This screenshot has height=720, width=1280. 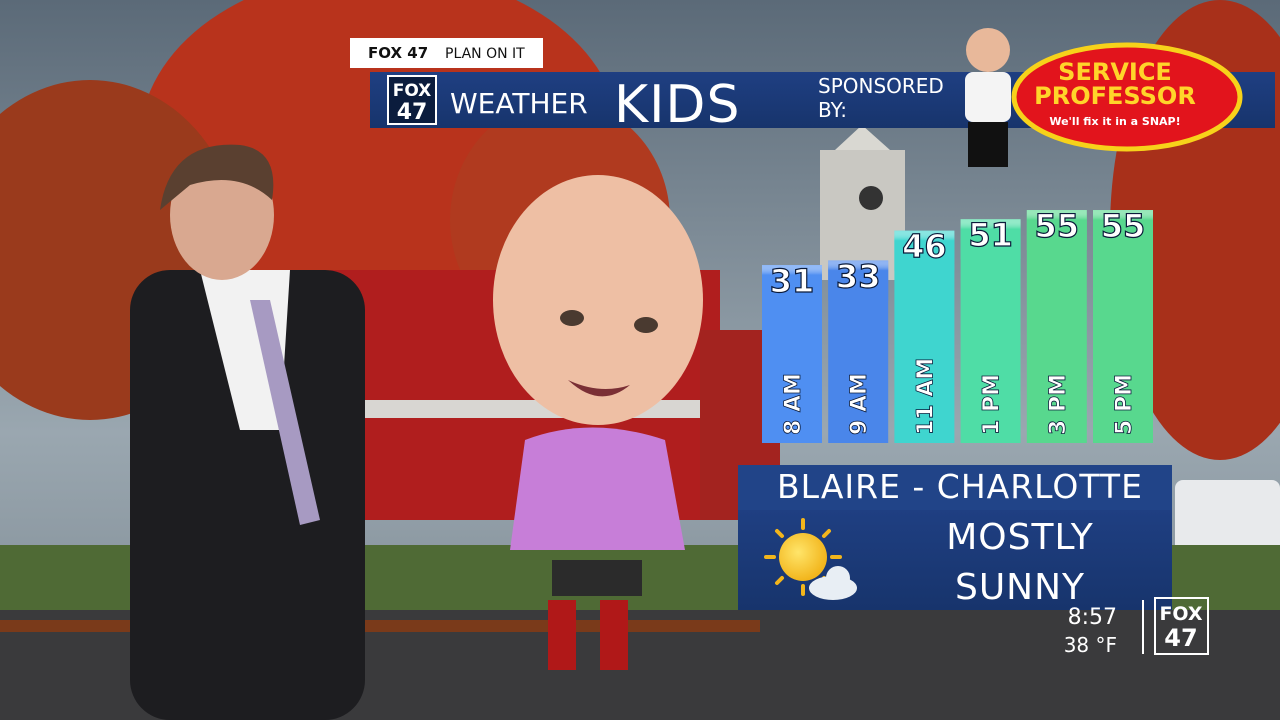 What do you see at coordinates (1180, 614) in the screenshot?
I see `station-logo-top: FOX` at bounding box center [1180, 614].